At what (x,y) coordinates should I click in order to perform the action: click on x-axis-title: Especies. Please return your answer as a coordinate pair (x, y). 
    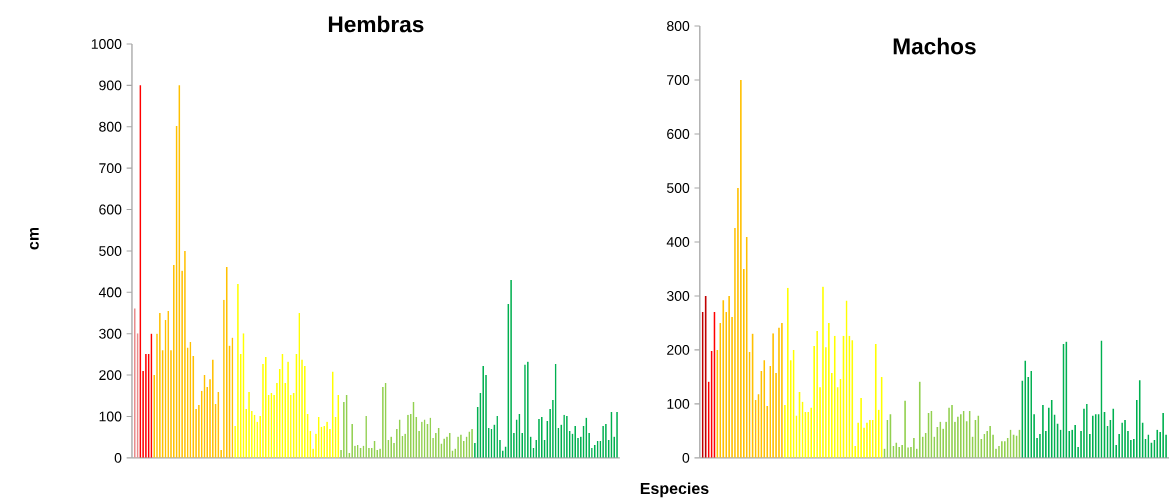
    Looking at the image, I should click on (674, 490).